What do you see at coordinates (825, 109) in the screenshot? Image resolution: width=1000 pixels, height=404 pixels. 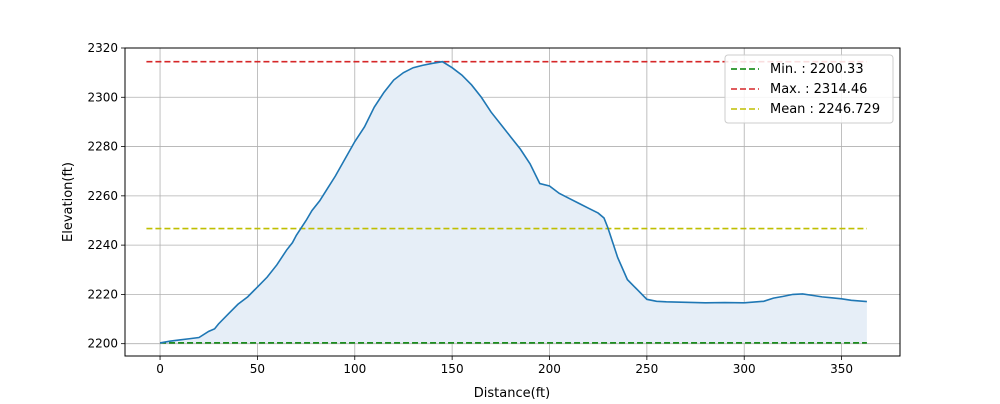 I see `legend-label: Mean : 2246.729` at bounding box center [825, 109].